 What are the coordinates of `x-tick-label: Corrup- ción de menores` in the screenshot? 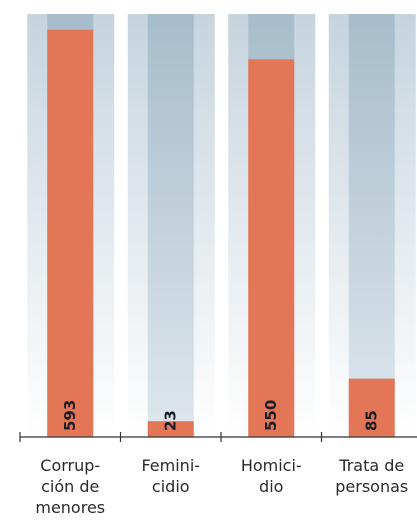 It's located at (70, 486).